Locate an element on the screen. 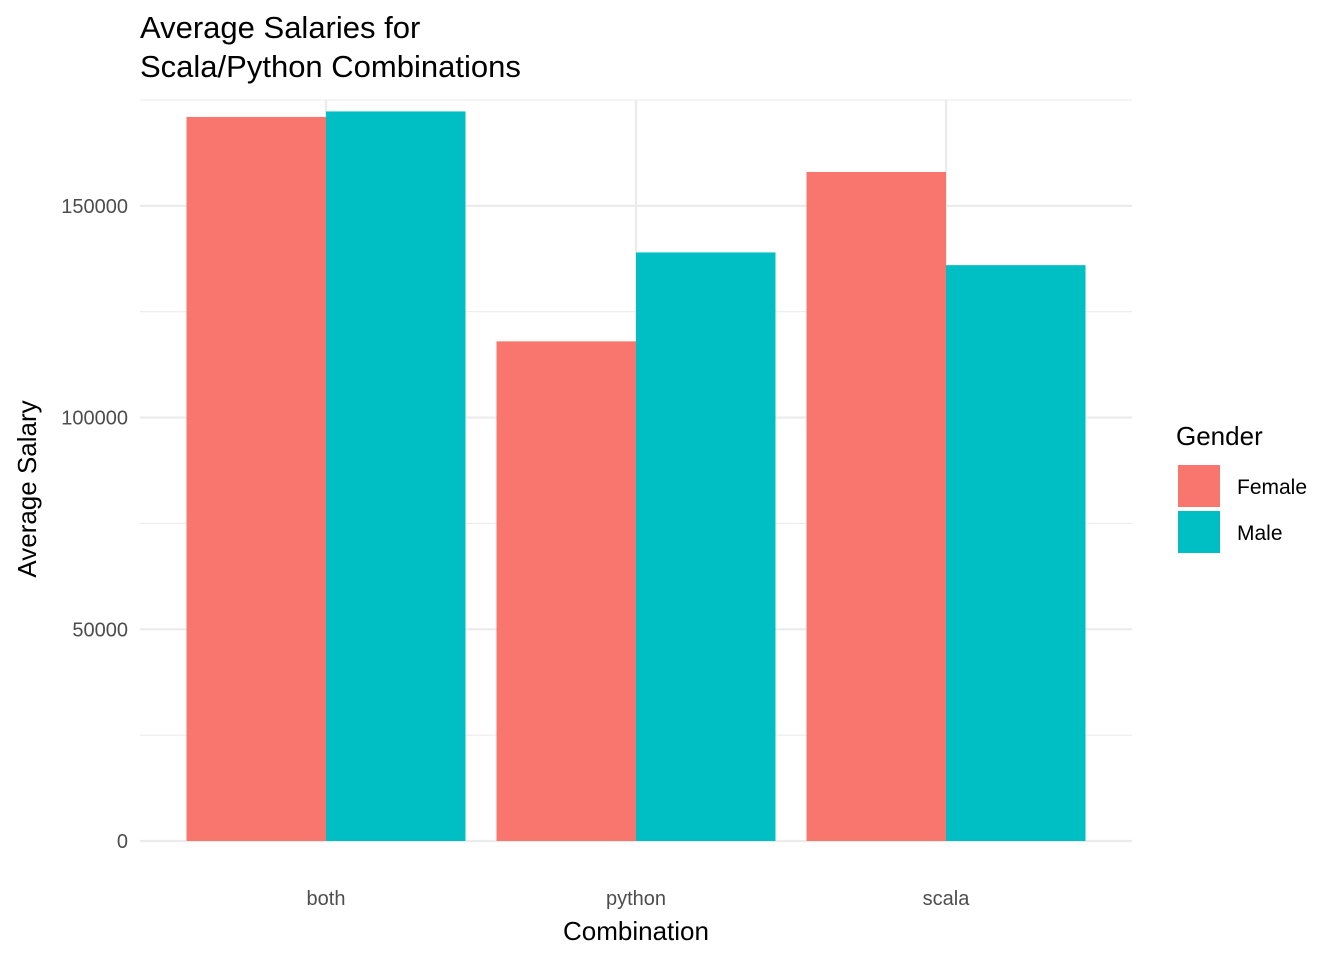 Image resolution: width=1344 pixels, height=960 pixels. legend: Gender Female Male is located at coordinates (1241, 487).